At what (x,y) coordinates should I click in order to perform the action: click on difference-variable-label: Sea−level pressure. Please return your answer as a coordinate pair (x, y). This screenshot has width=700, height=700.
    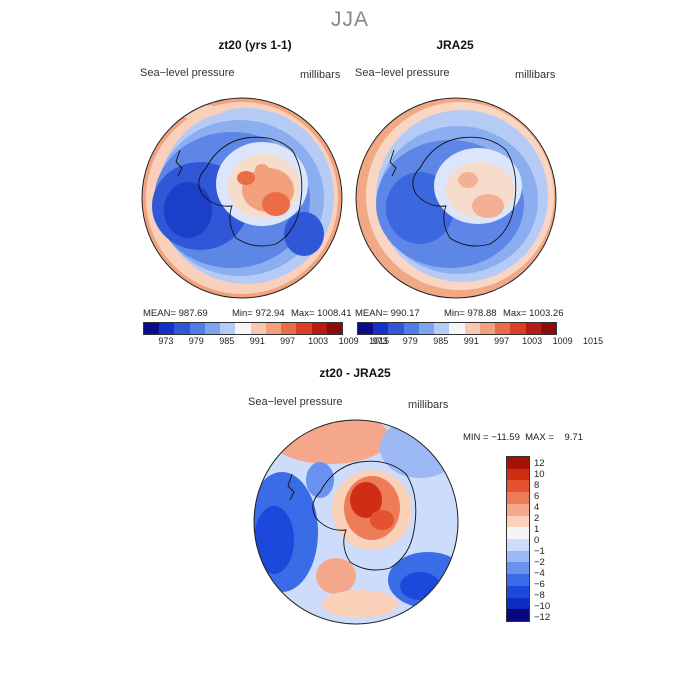
    Looking at the image, I should click on (295, 402).